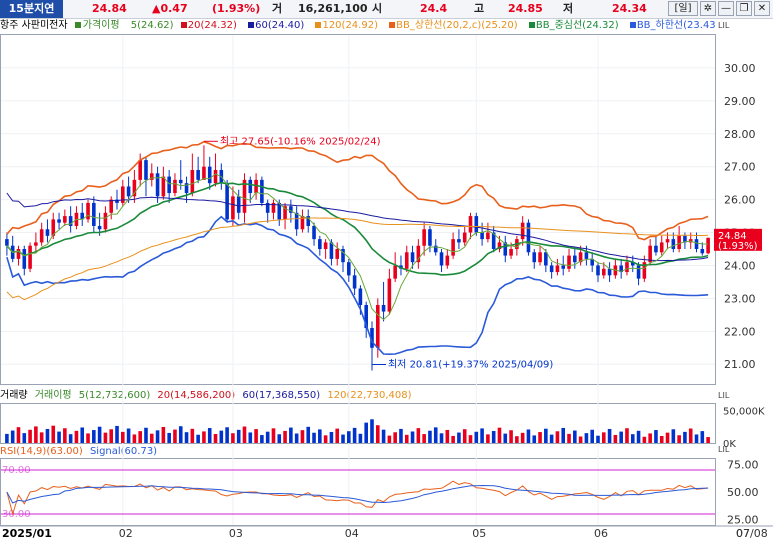 Image resolution: width=773 pixels, height=539 pixels. I want to click on minimize-icon: —, so click(726, 8).